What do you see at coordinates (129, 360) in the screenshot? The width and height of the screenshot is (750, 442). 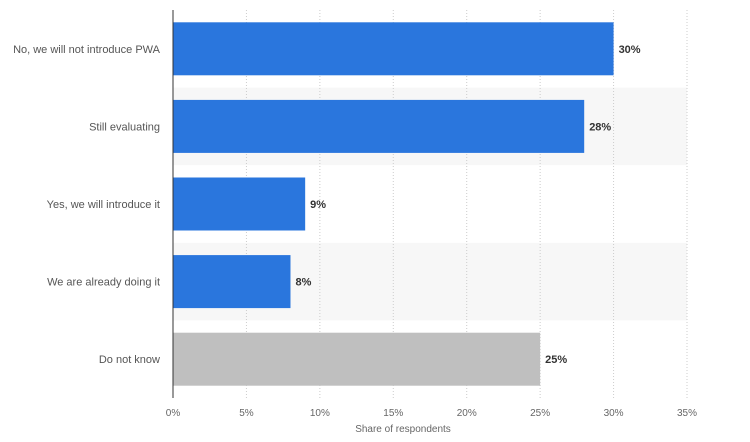 I see `category-label: Do not know` at bounding box center [129, 360].